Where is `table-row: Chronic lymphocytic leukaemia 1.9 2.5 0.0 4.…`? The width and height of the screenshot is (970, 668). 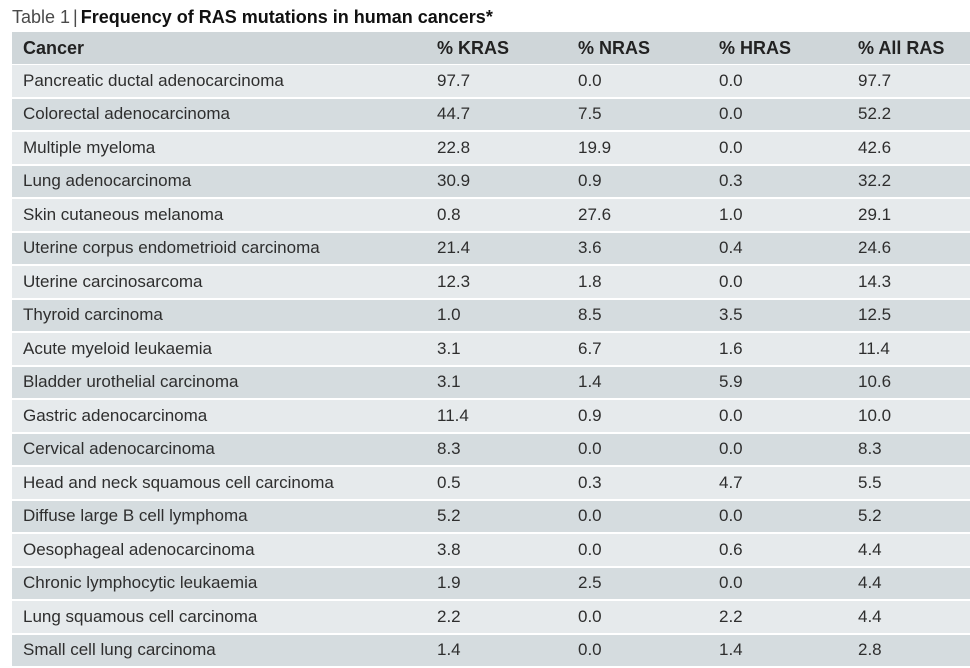
table-row: Chronic lymphocytic leukaemia 1.9 2.5 0.0 4.… is located at coordinates (491, 583).